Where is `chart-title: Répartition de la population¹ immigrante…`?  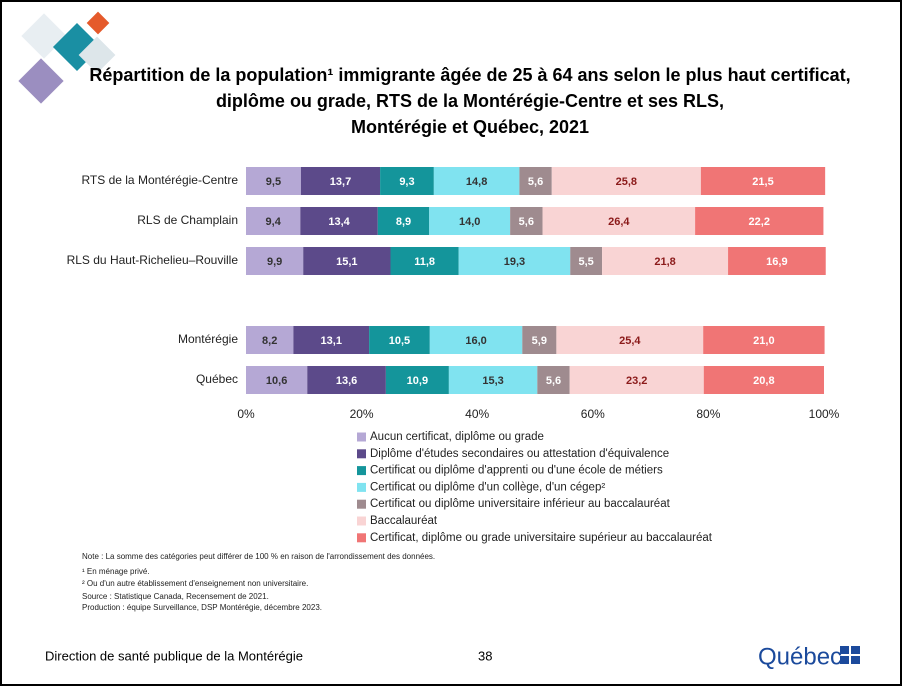 chart-title: Répartition de la population¹ immigrante… is located at coordinates (469, 101).